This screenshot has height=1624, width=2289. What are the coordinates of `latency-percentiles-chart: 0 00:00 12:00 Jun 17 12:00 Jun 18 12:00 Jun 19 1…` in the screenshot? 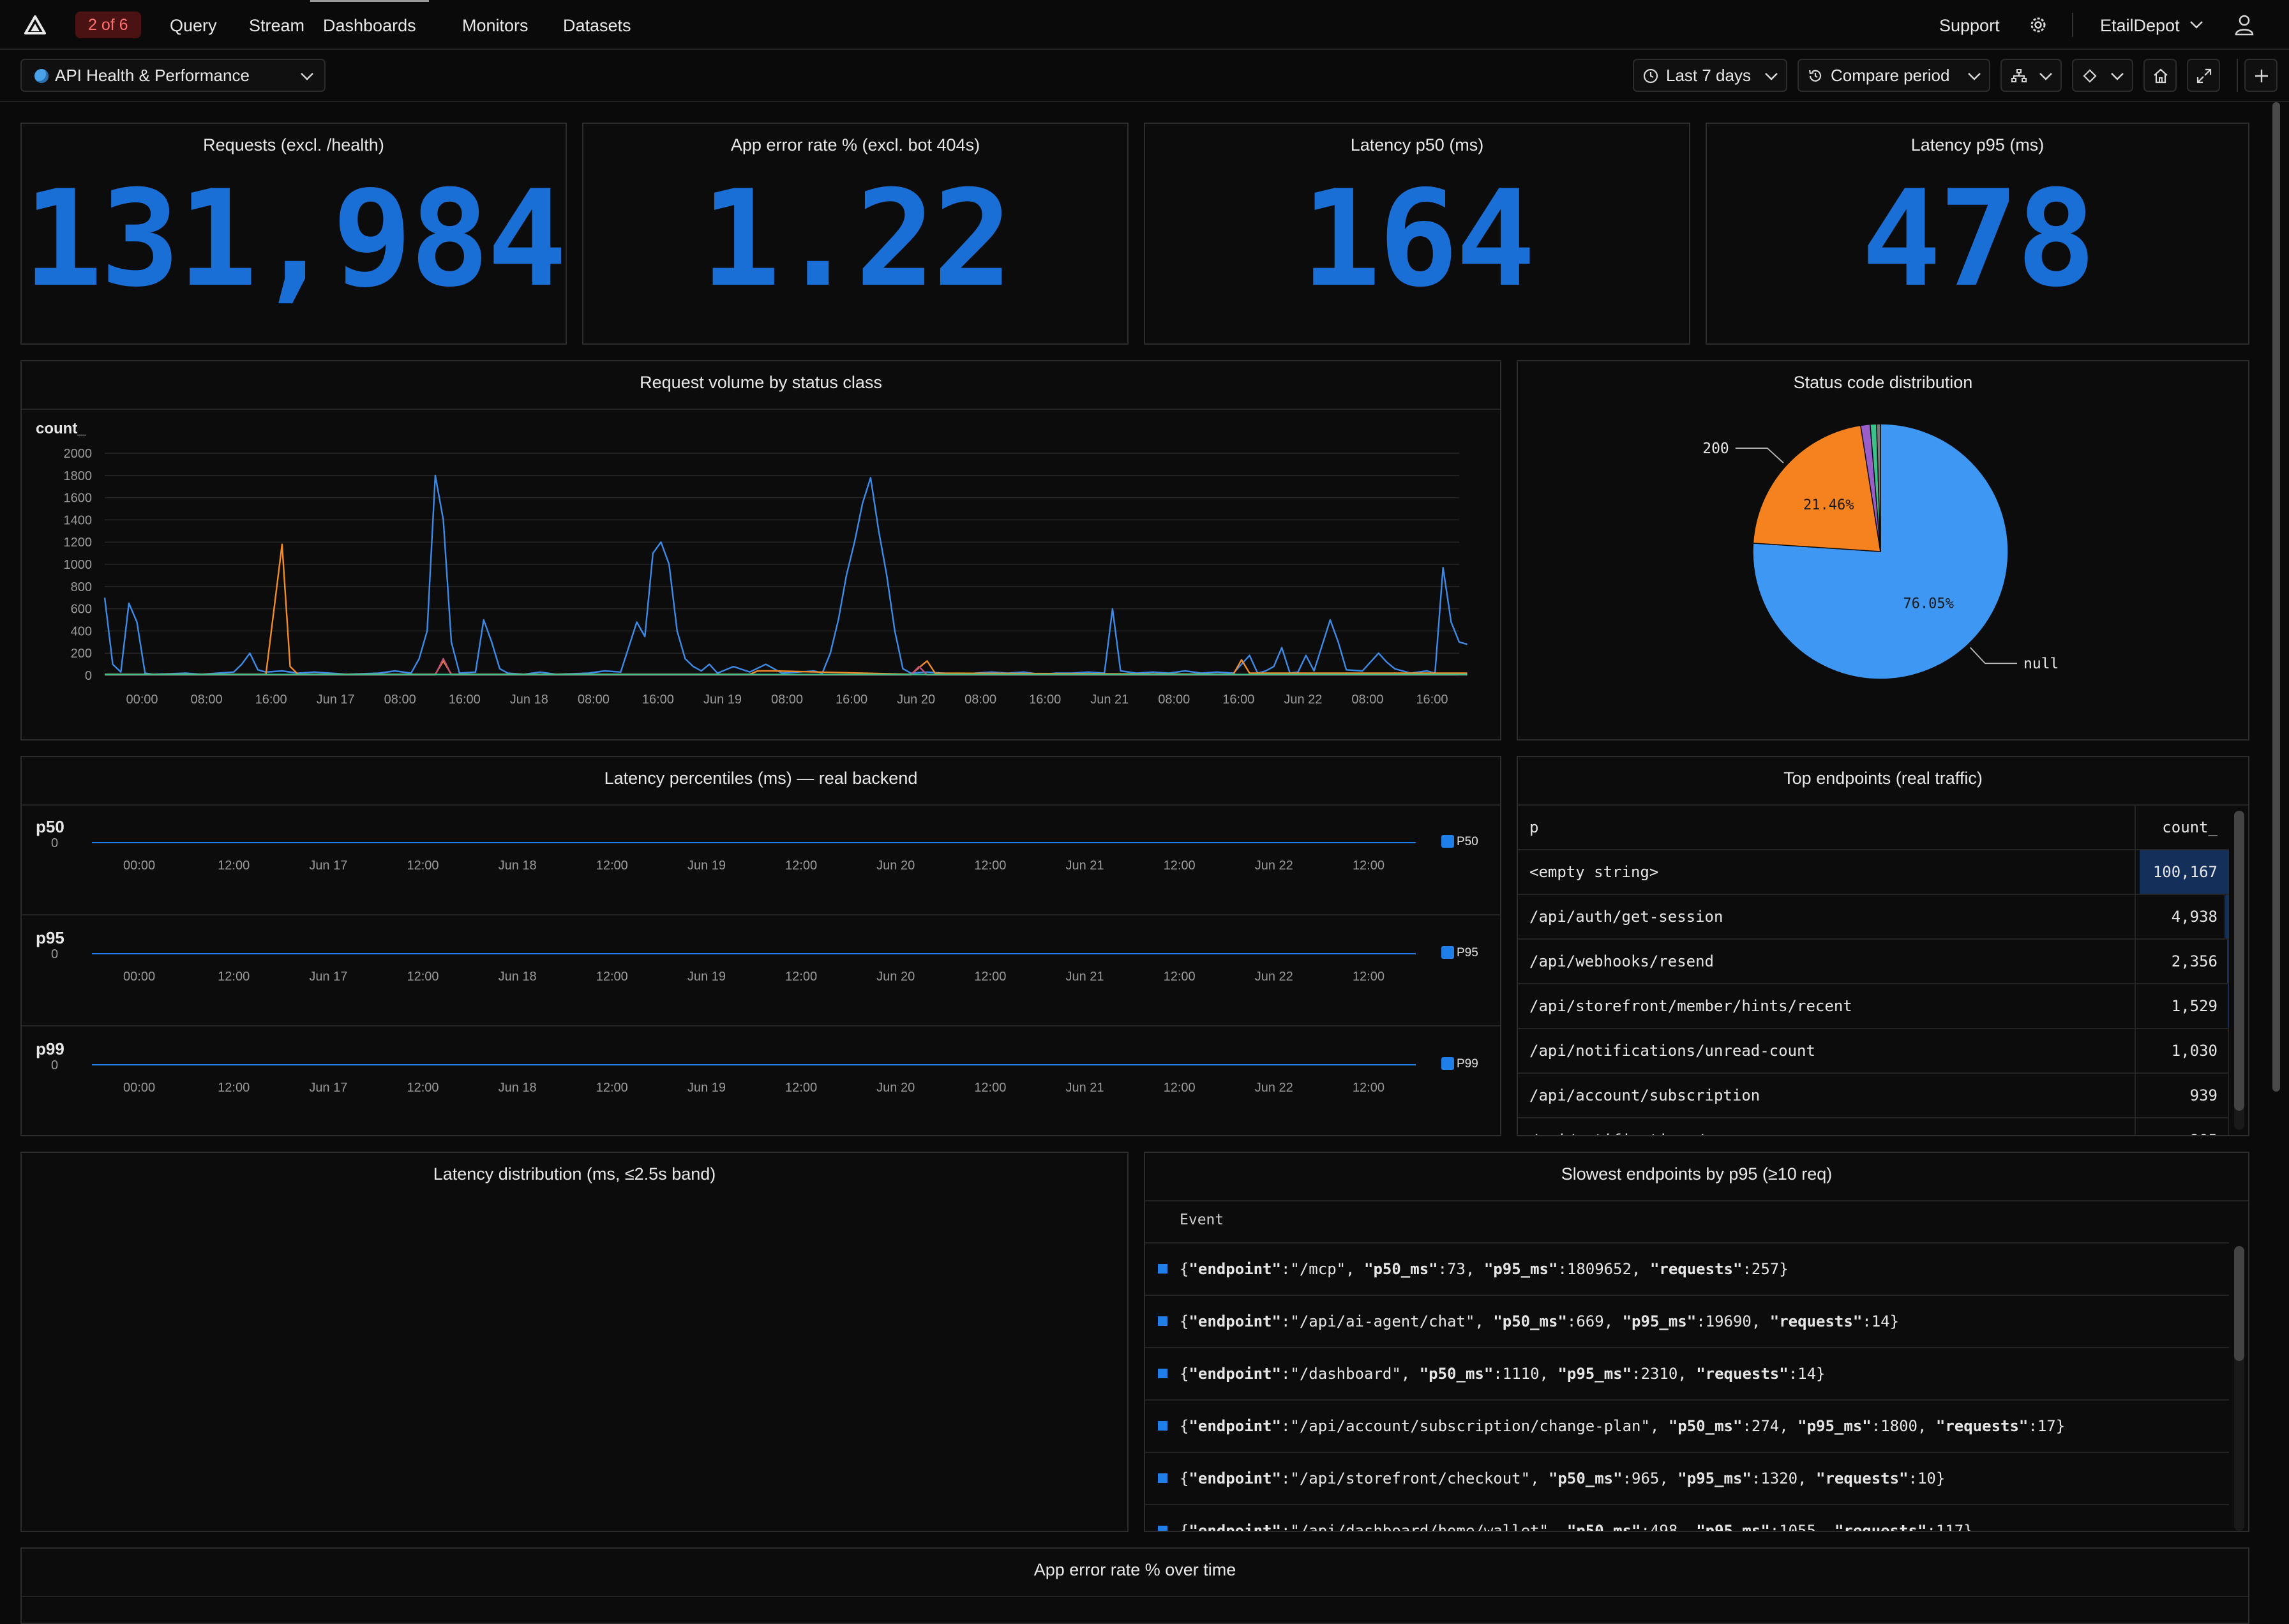 It's located at (724, 946).